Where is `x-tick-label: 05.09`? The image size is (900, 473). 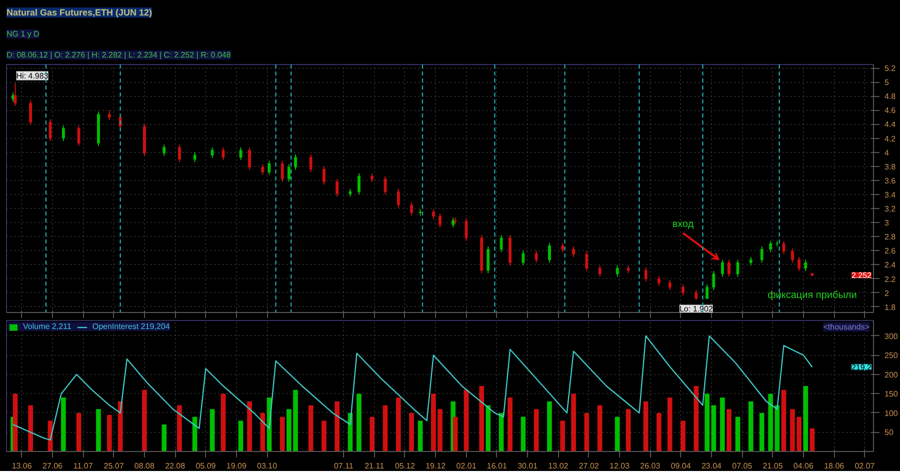
x-tick-label: 05.09 is located at coordinates (206, 466).